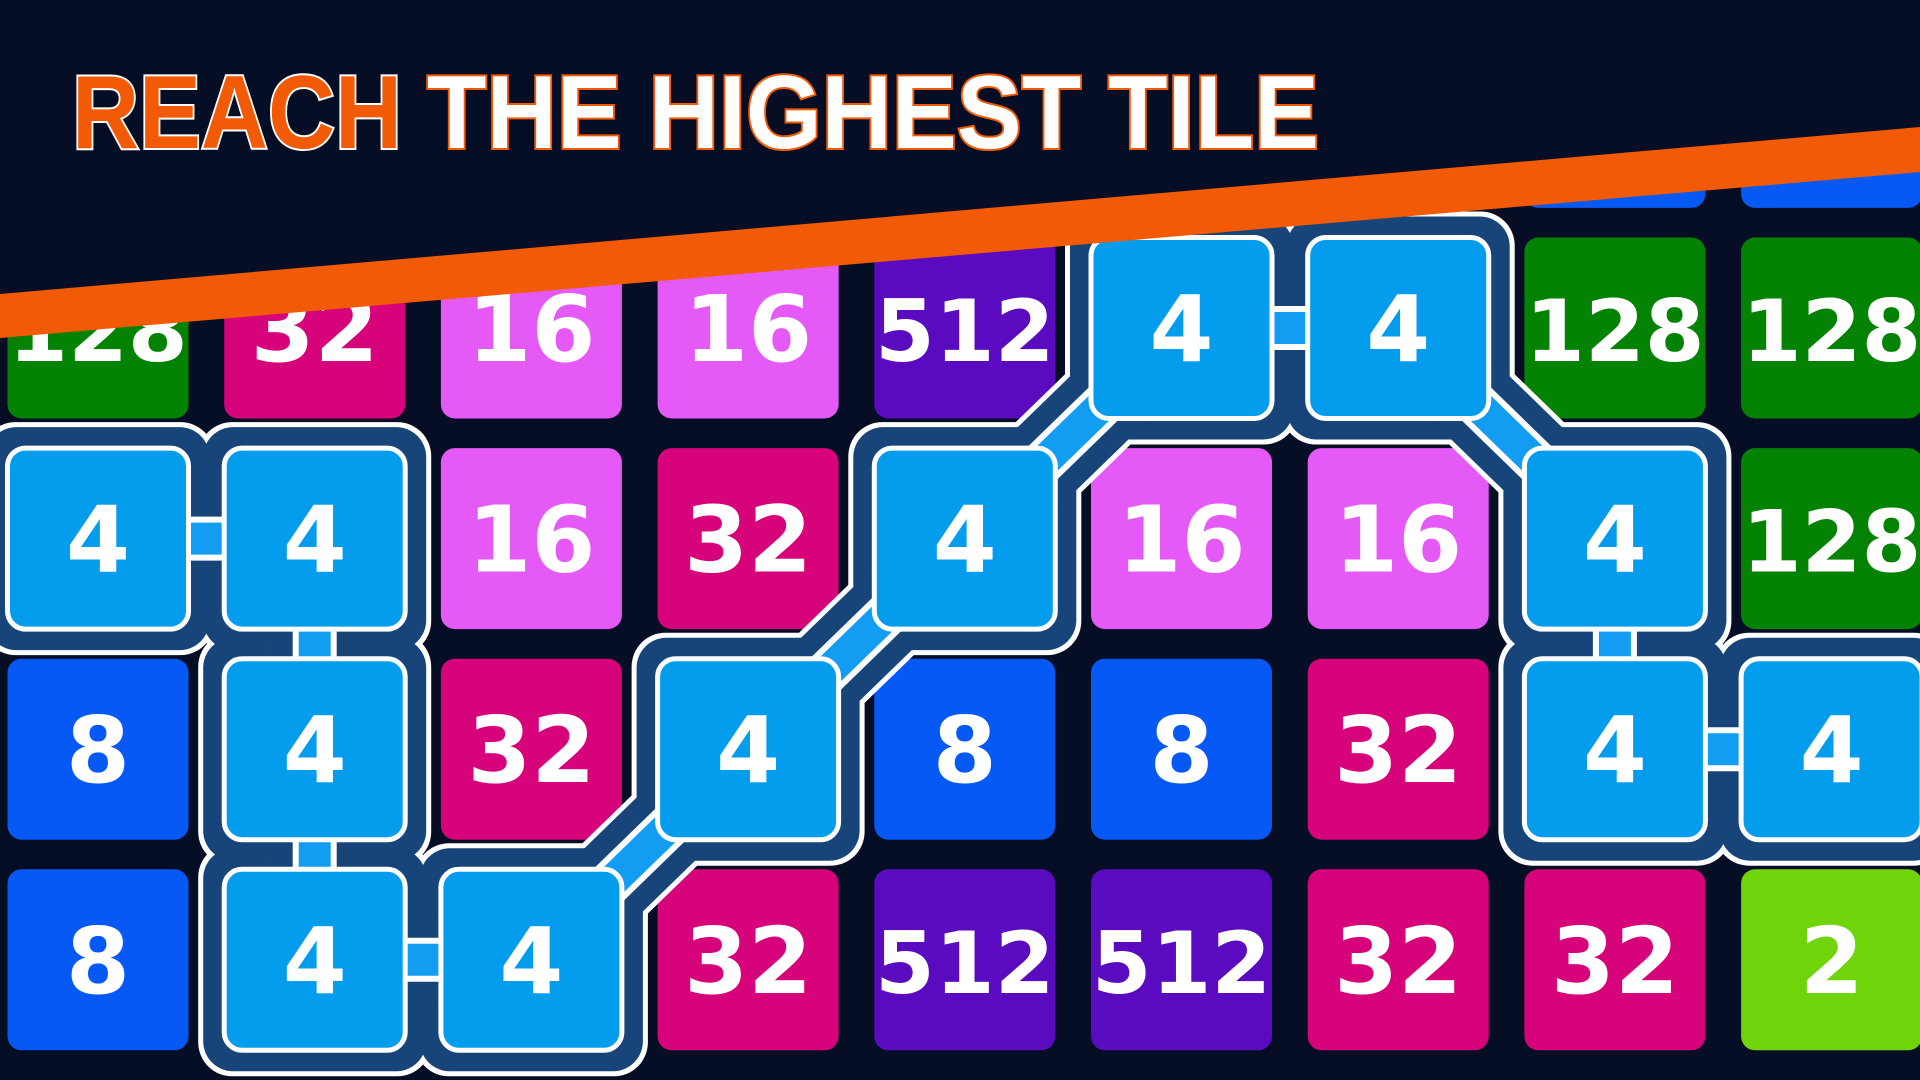 Image resolution: width=1920 pixels, height=1080 pixels. I want to click on title-rest: THE HIGHEST TILE, so click(873, 113).